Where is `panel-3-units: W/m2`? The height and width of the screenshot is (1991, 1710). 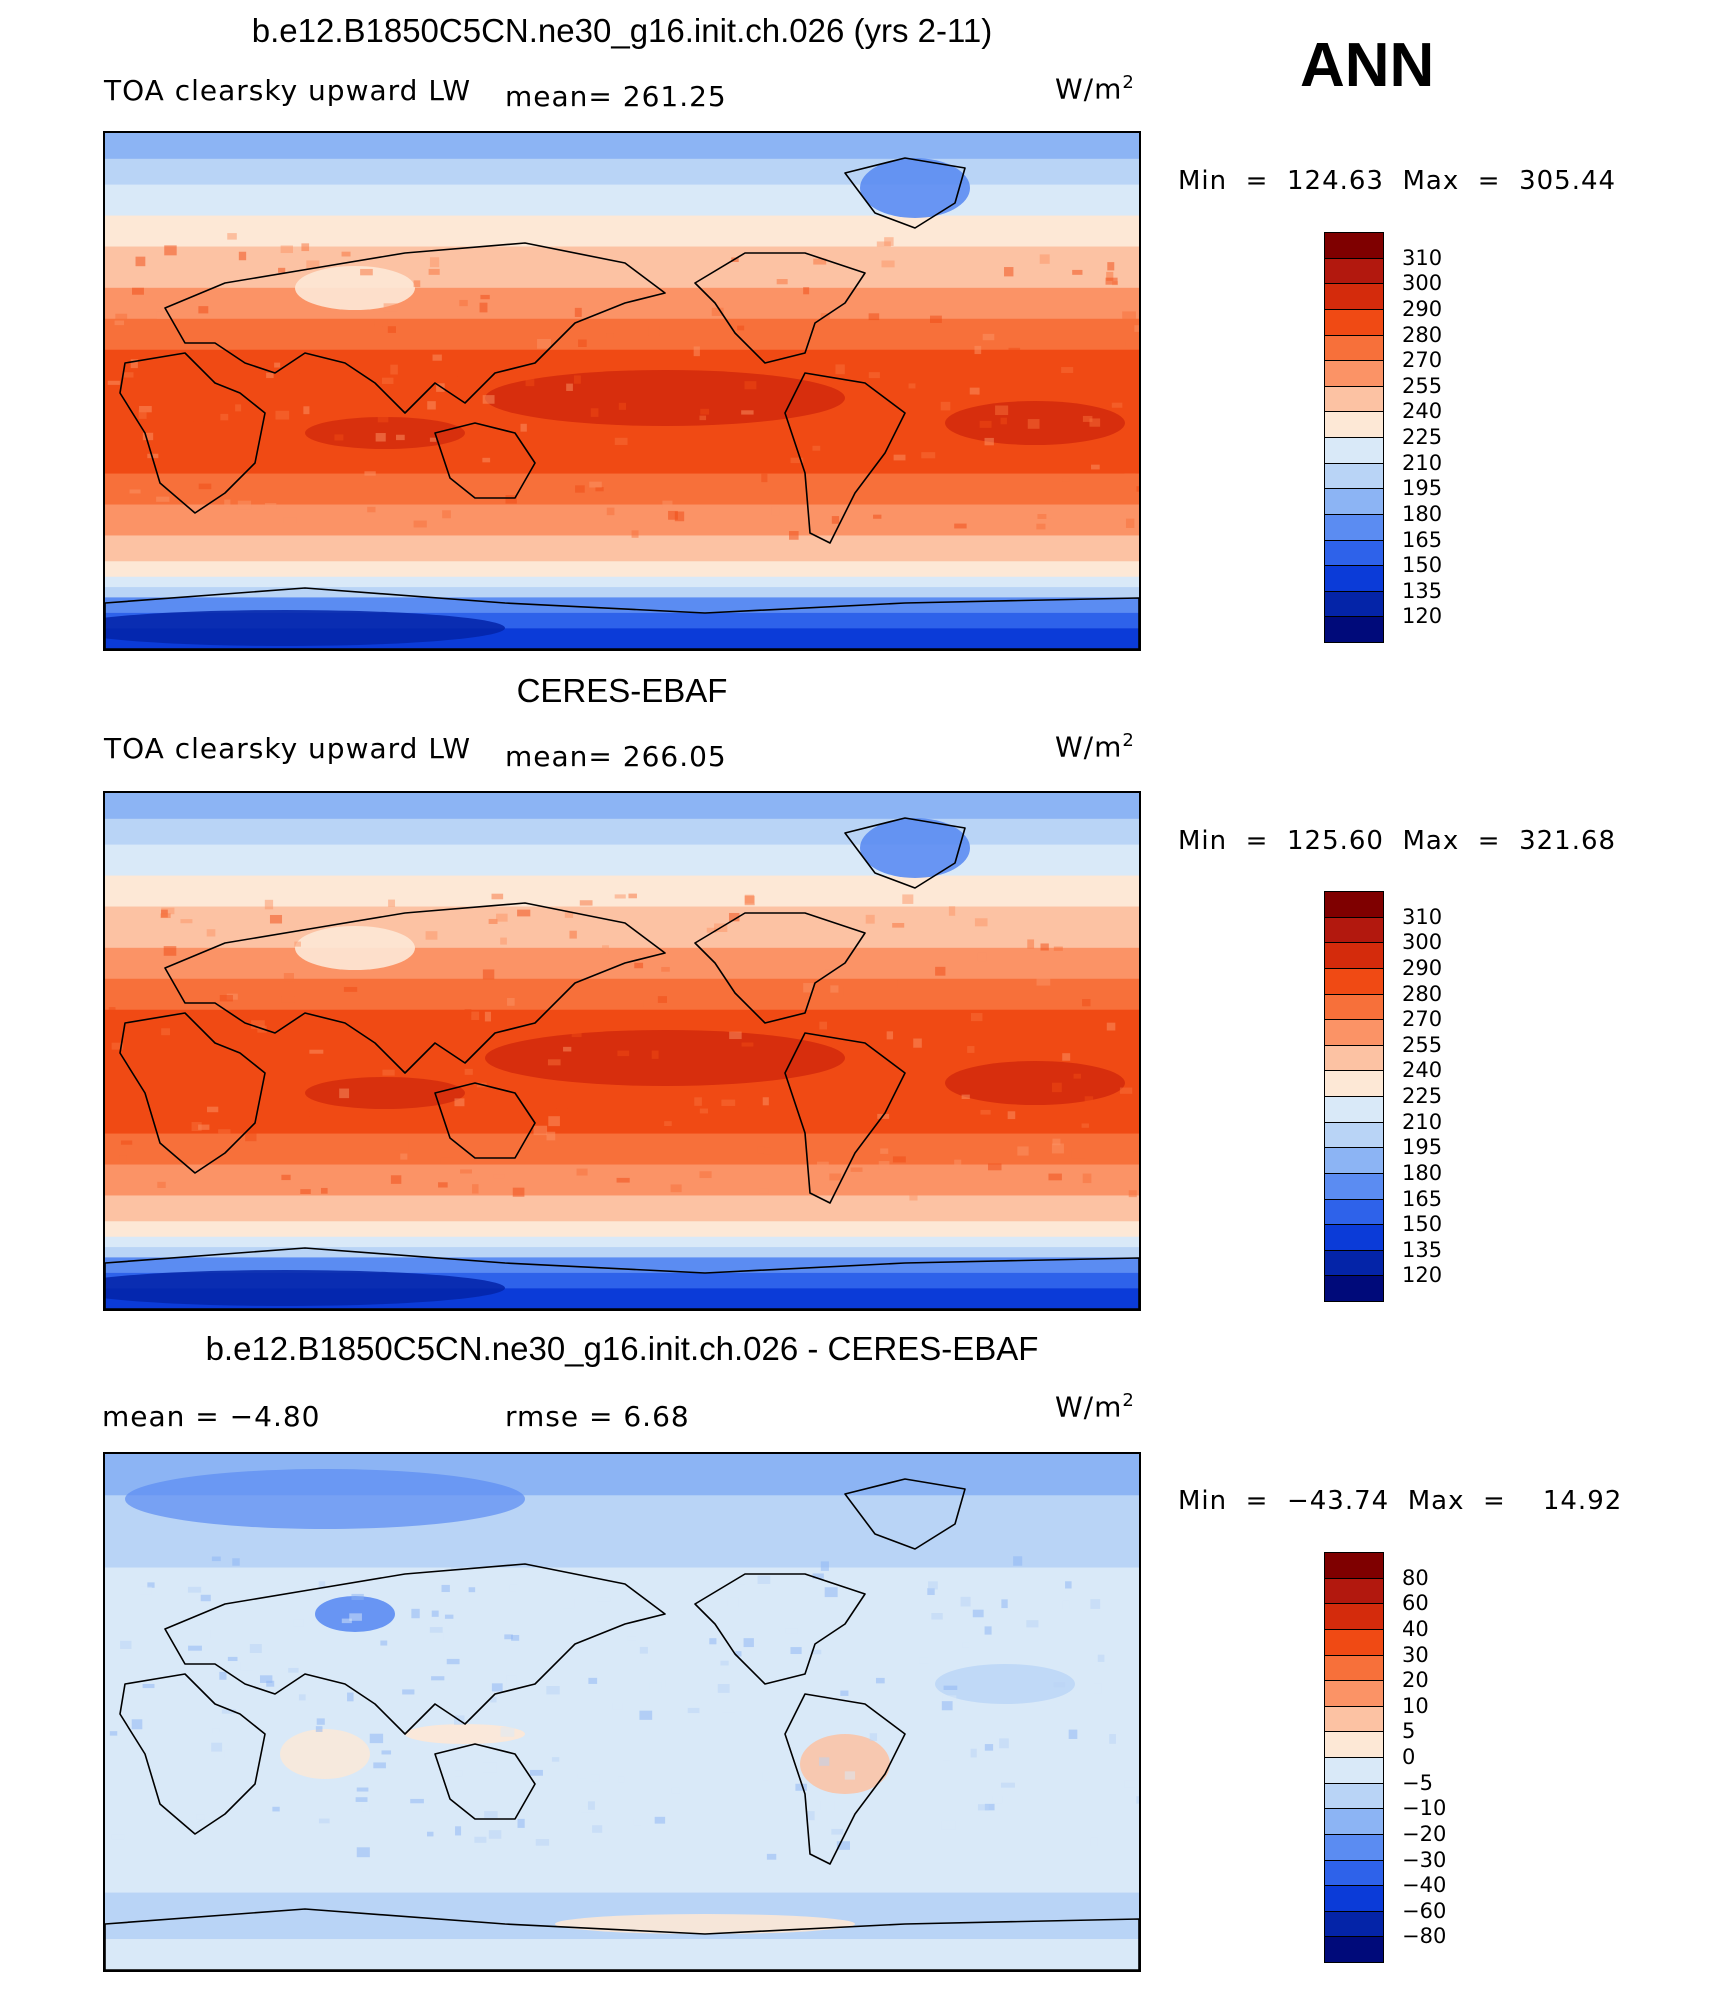
panel-3-units: W/m2 is located at coordinates (1095, 1407).